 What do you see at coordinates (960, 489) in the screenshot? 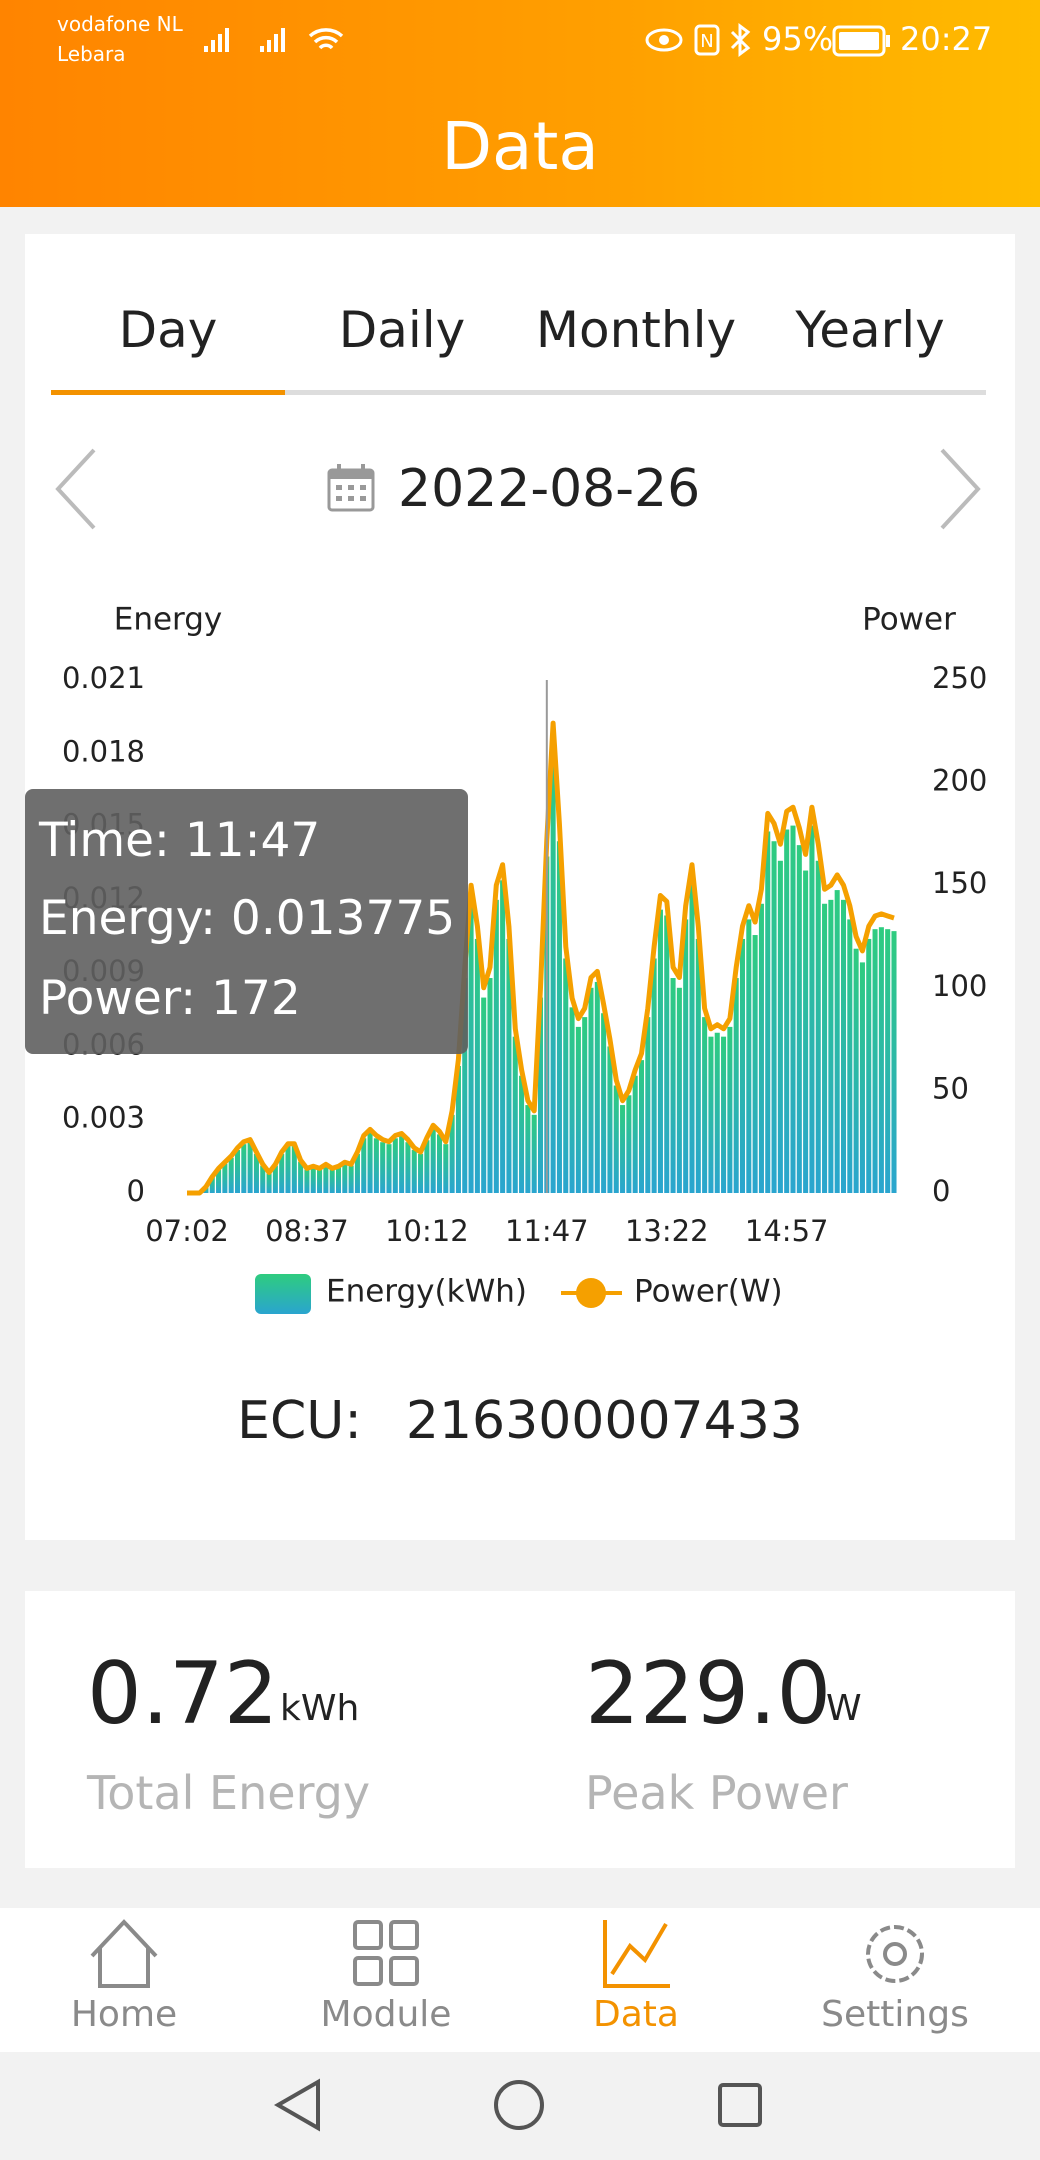
I see `next-date` at bounding box center [960, 489].